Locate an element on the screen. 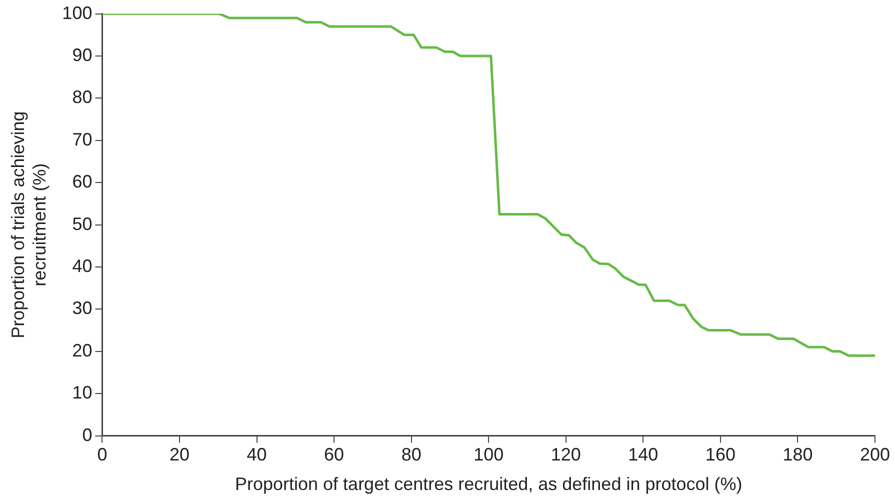 The image size is (895, 502). x-tick-label: 0 is located at coordinates (102, 454).